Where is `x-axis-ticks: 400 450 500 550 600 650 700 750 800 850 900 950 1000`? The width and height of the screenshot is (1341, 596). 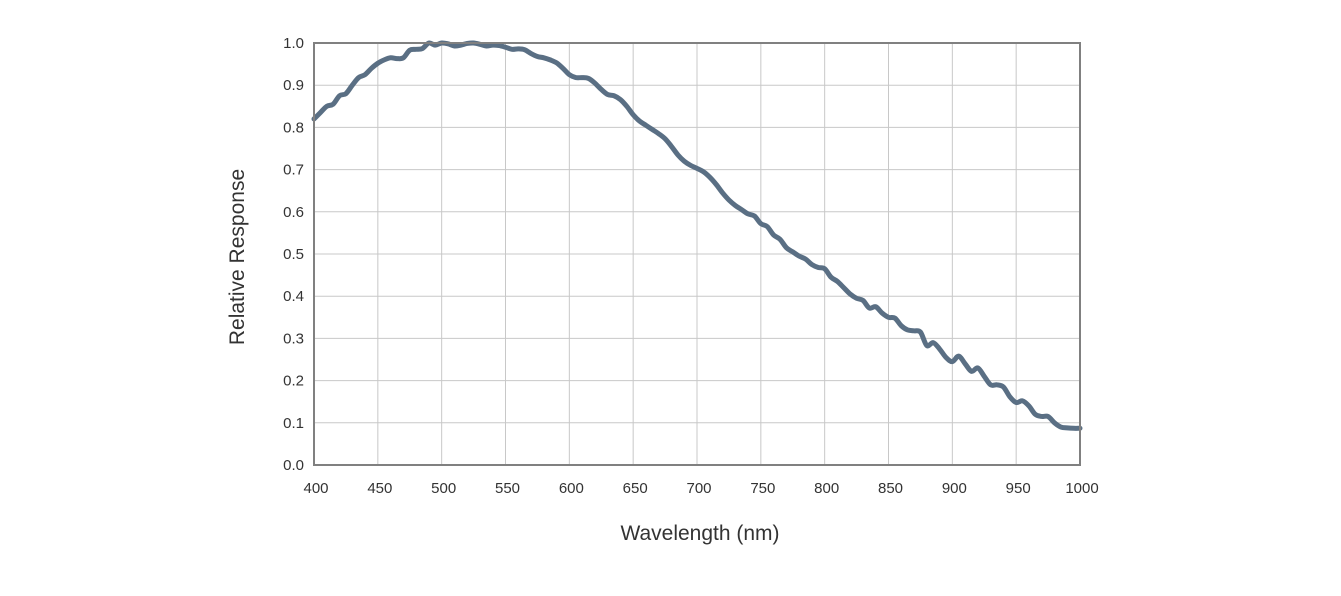 x-axis-ticks: 400 450 500 550 600 650 700 750 800 850 900 950 1000 is located at coordinates (700, 488).